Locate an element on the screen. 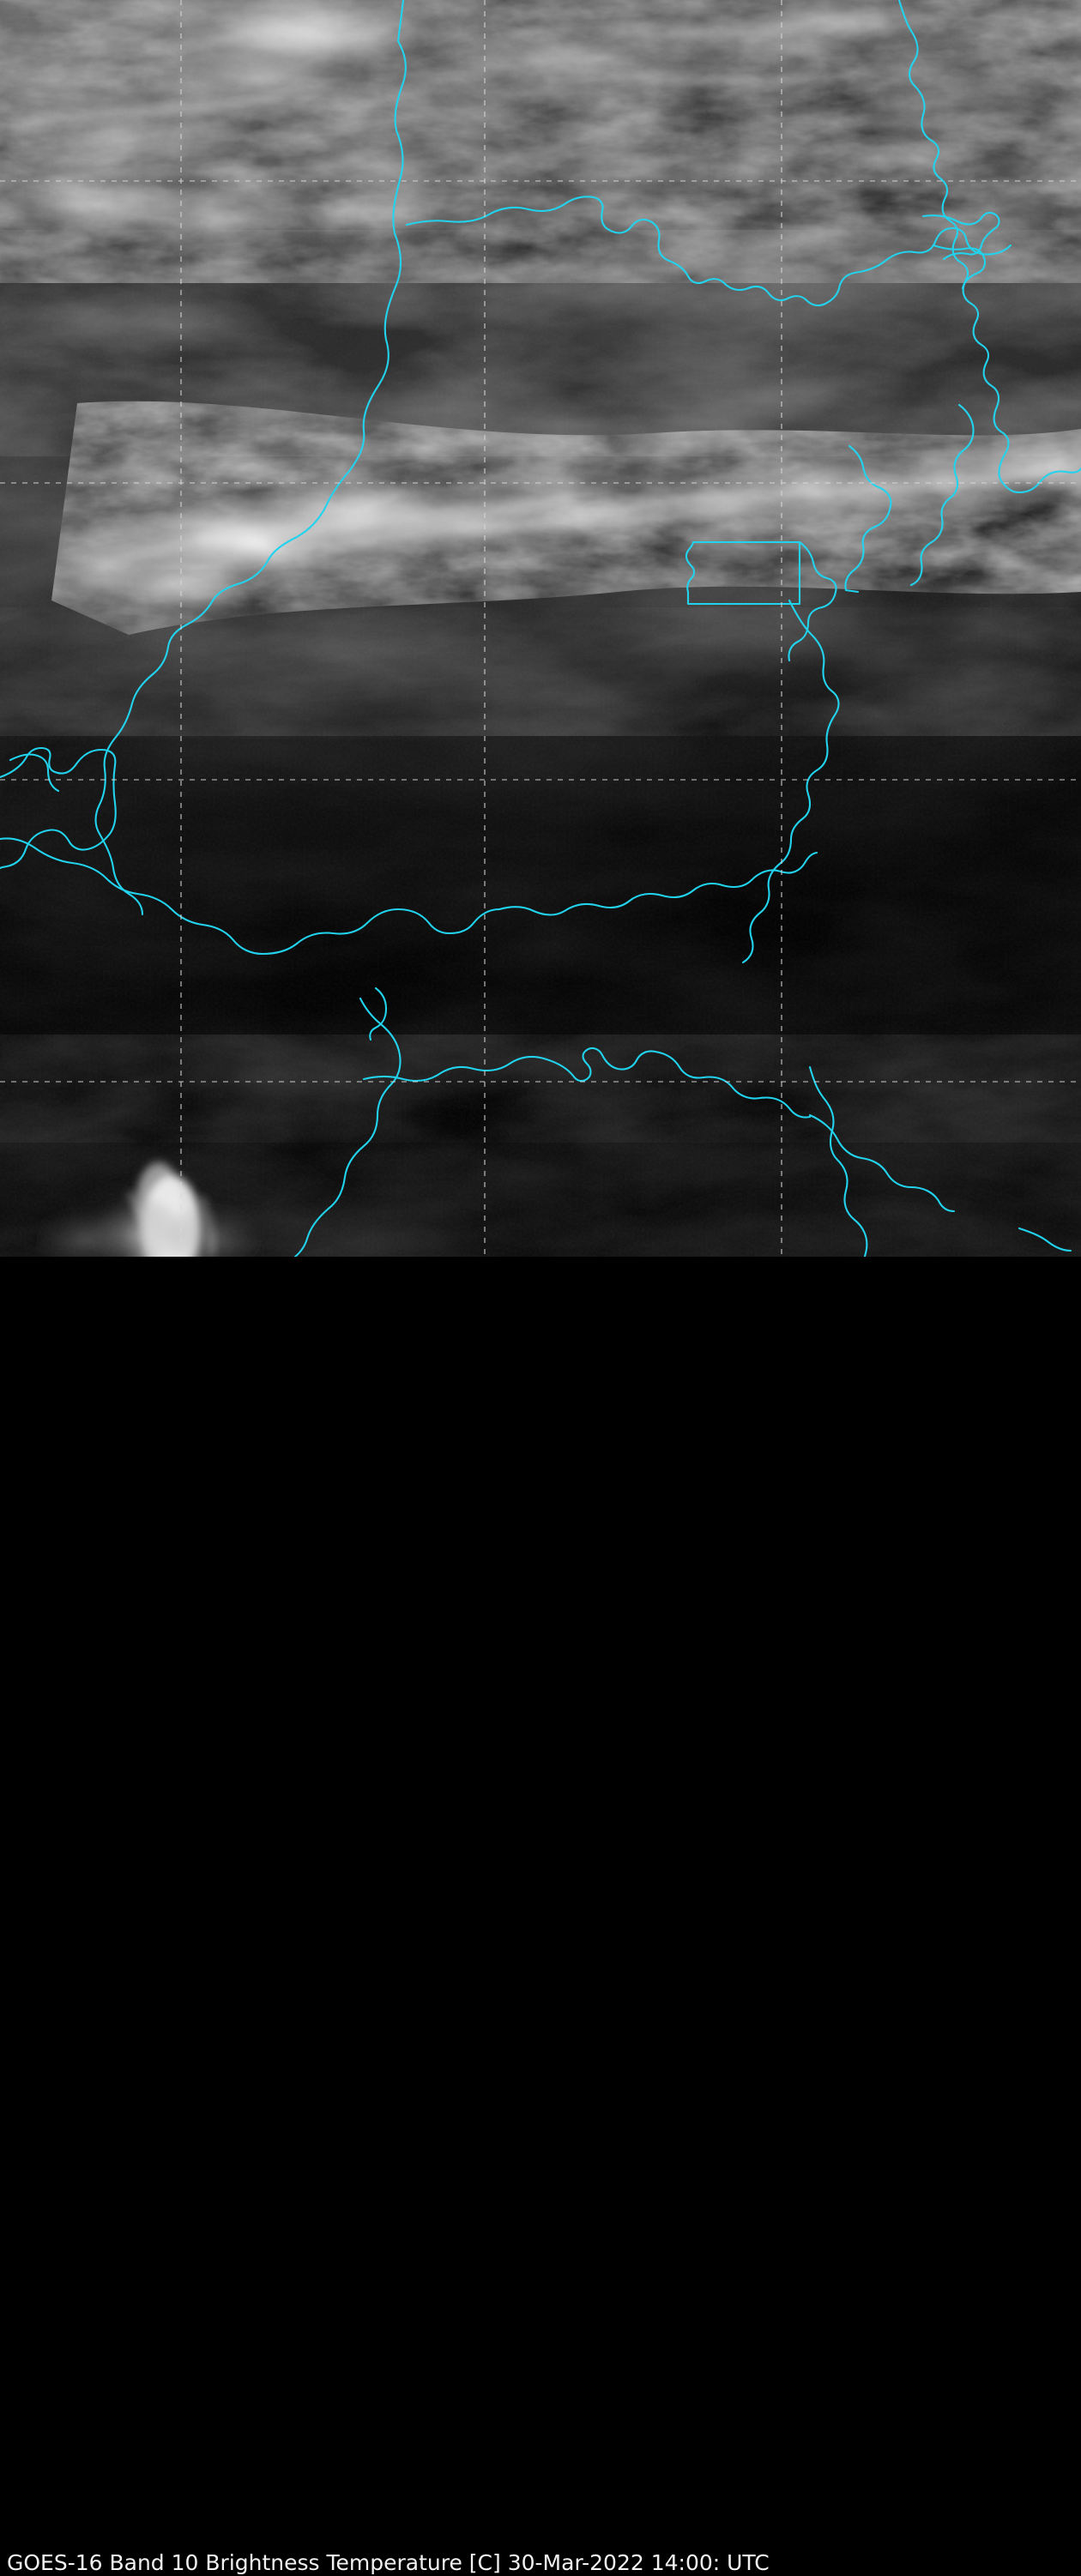 The width and height of the screenshot is (1081, 2576). border-line-east-upper is located at coordinates (942, 495).